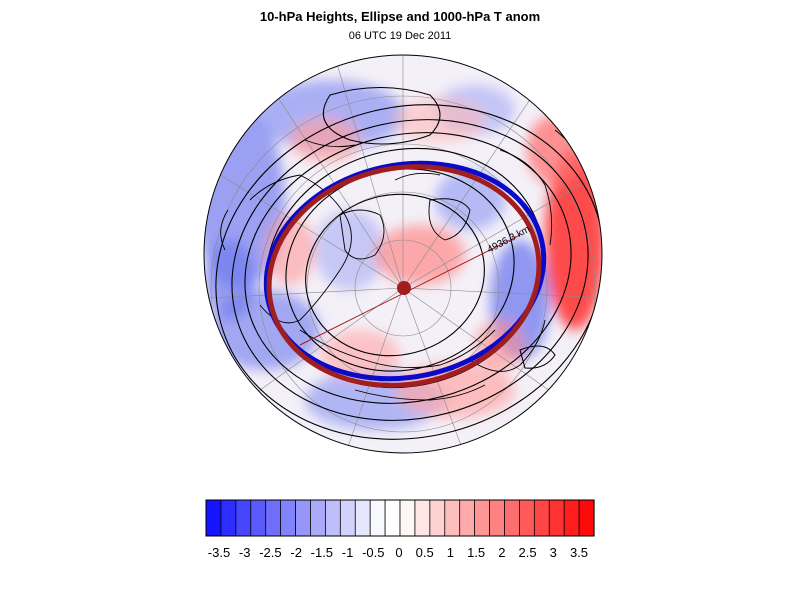 Image resolution: width=800 pixels, height=600 pixels. I want to click on colorbar-tick-labels: -3.5 -3 -2.5 -2 -1.5 -1 -0.5 0 0.5 1 1.5 2 2.5 3 3.5, so click(398, 552).